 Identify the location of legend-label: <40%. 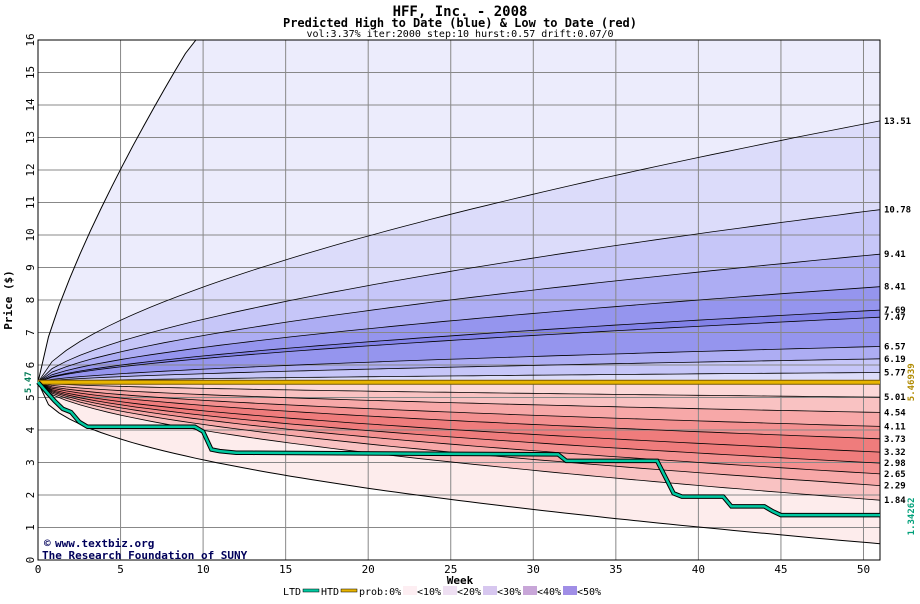
(549, 592).